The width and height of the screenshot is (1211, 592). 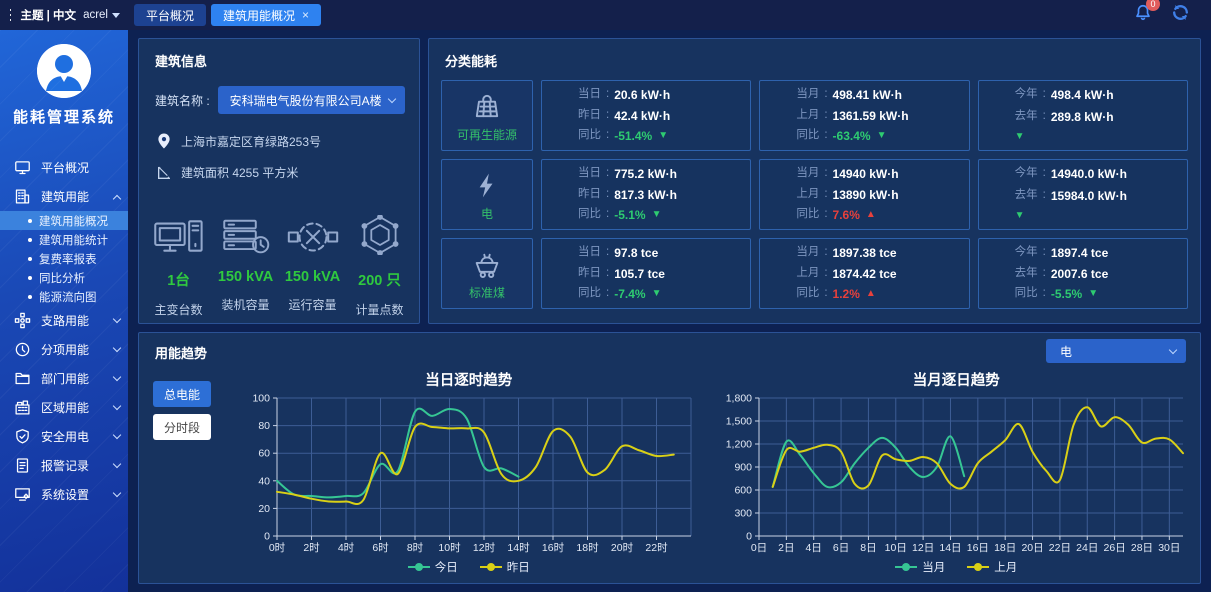 What do you see at coordinates (311, 100) in the screenshot?
I see `building-name-select: 安科瑞电气股份有限公司A楼` at bounding box center [311, 100].